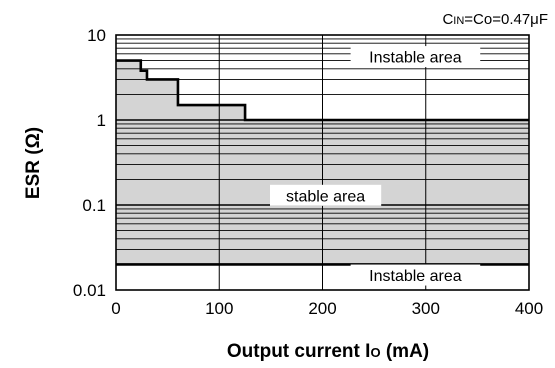 This screenshot has height=368, width=555. I want to click on x-axis-title-unit: (mA), so click(405, 351).